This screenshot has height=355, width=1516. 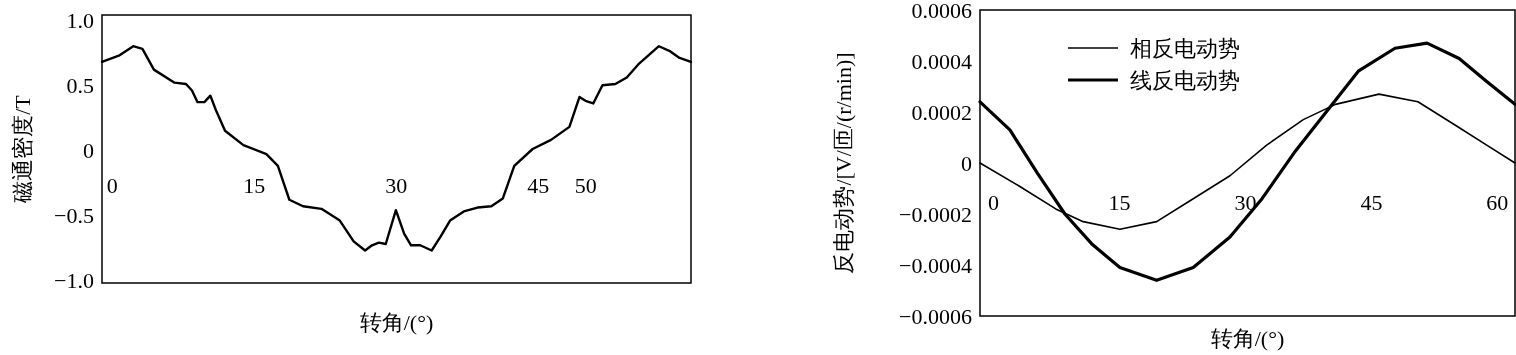 What do you see at coordinates (935, 265) in the screenshot?
I see `y-tick-label: −0.0004` at bounding box center [935, 265].